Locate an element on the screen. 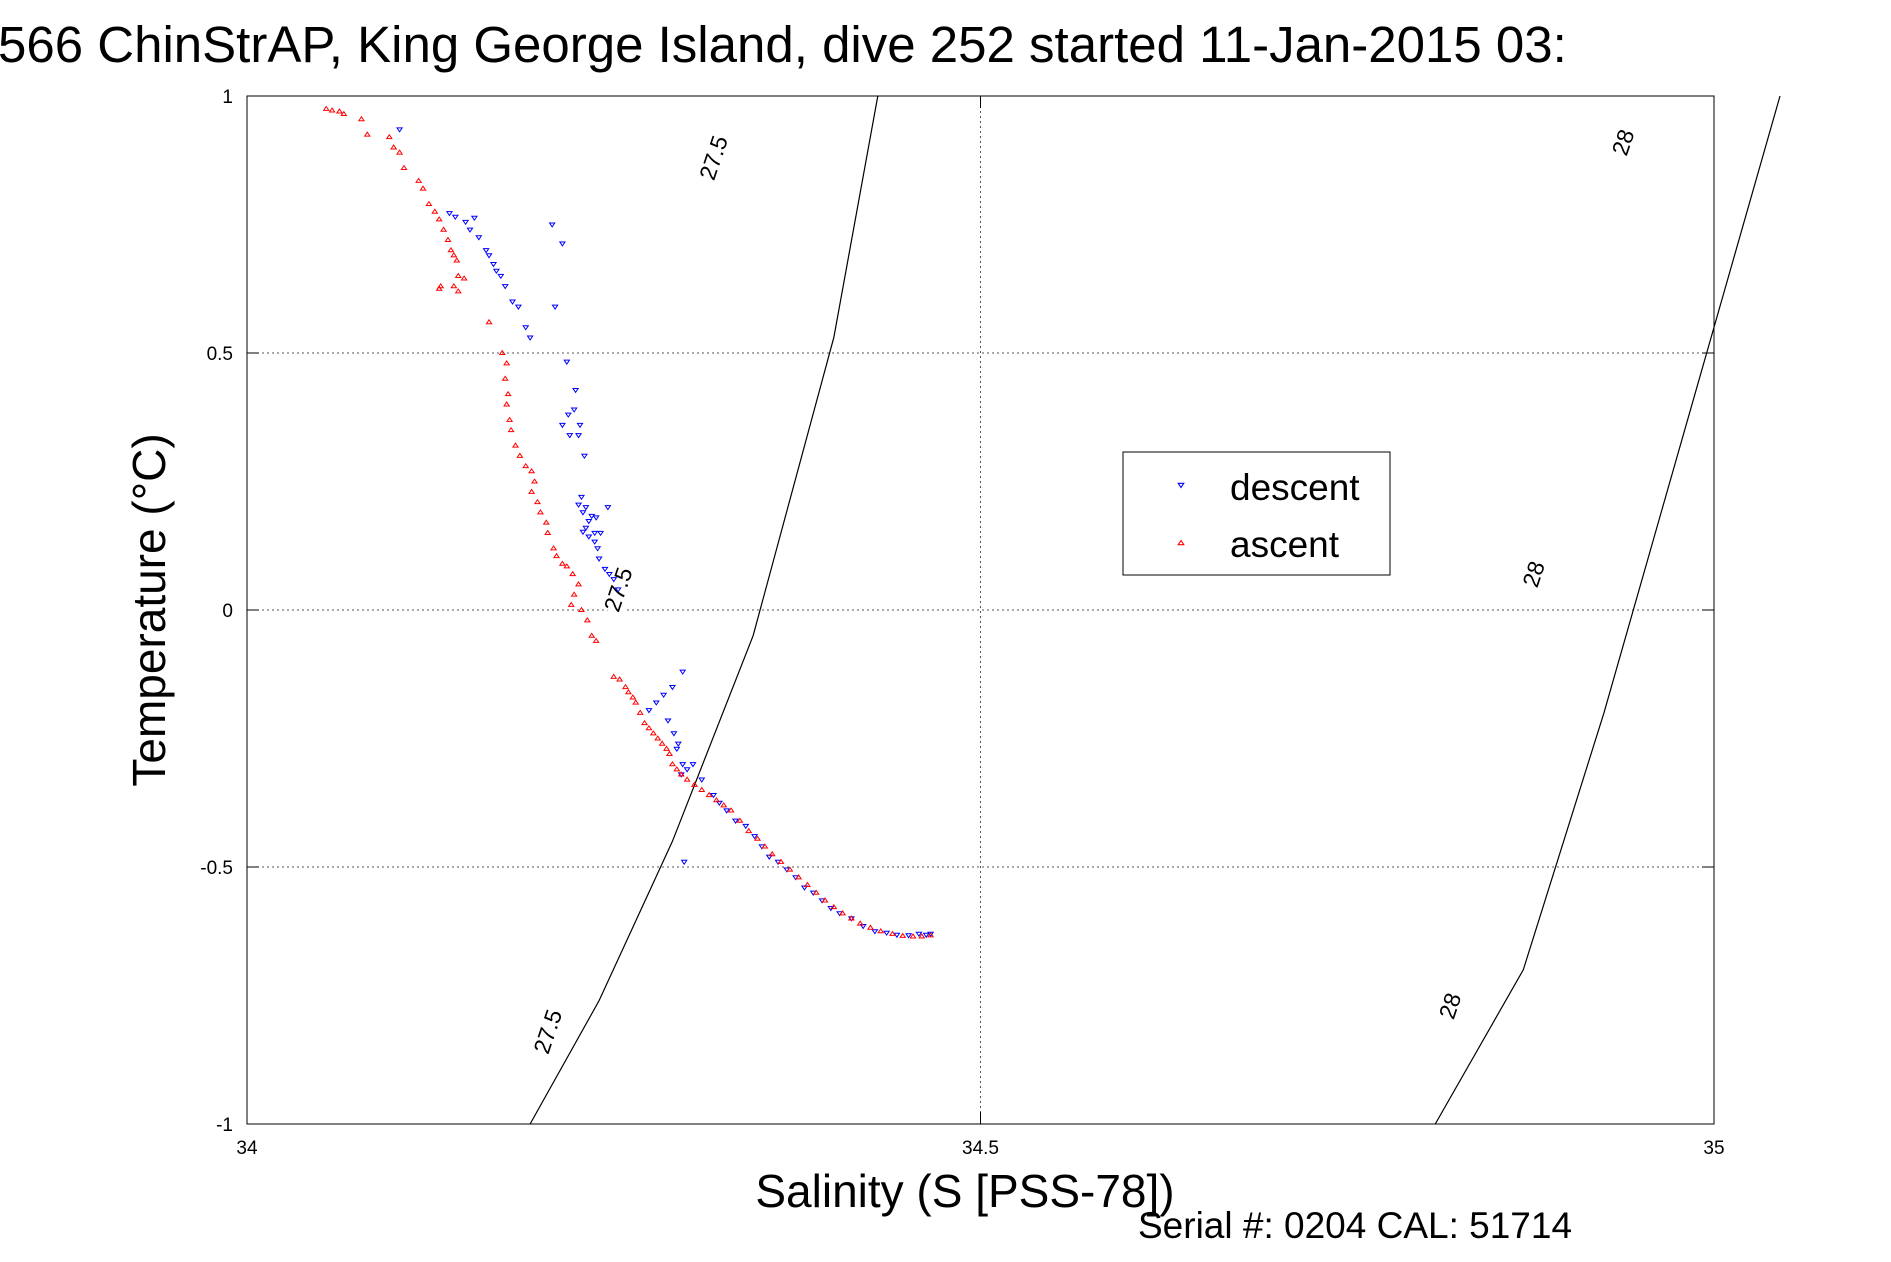 The height and width of the screenshot is (1262, 1891). y-axis-label: Temperature (°C) is located at coordinates (149, 609).